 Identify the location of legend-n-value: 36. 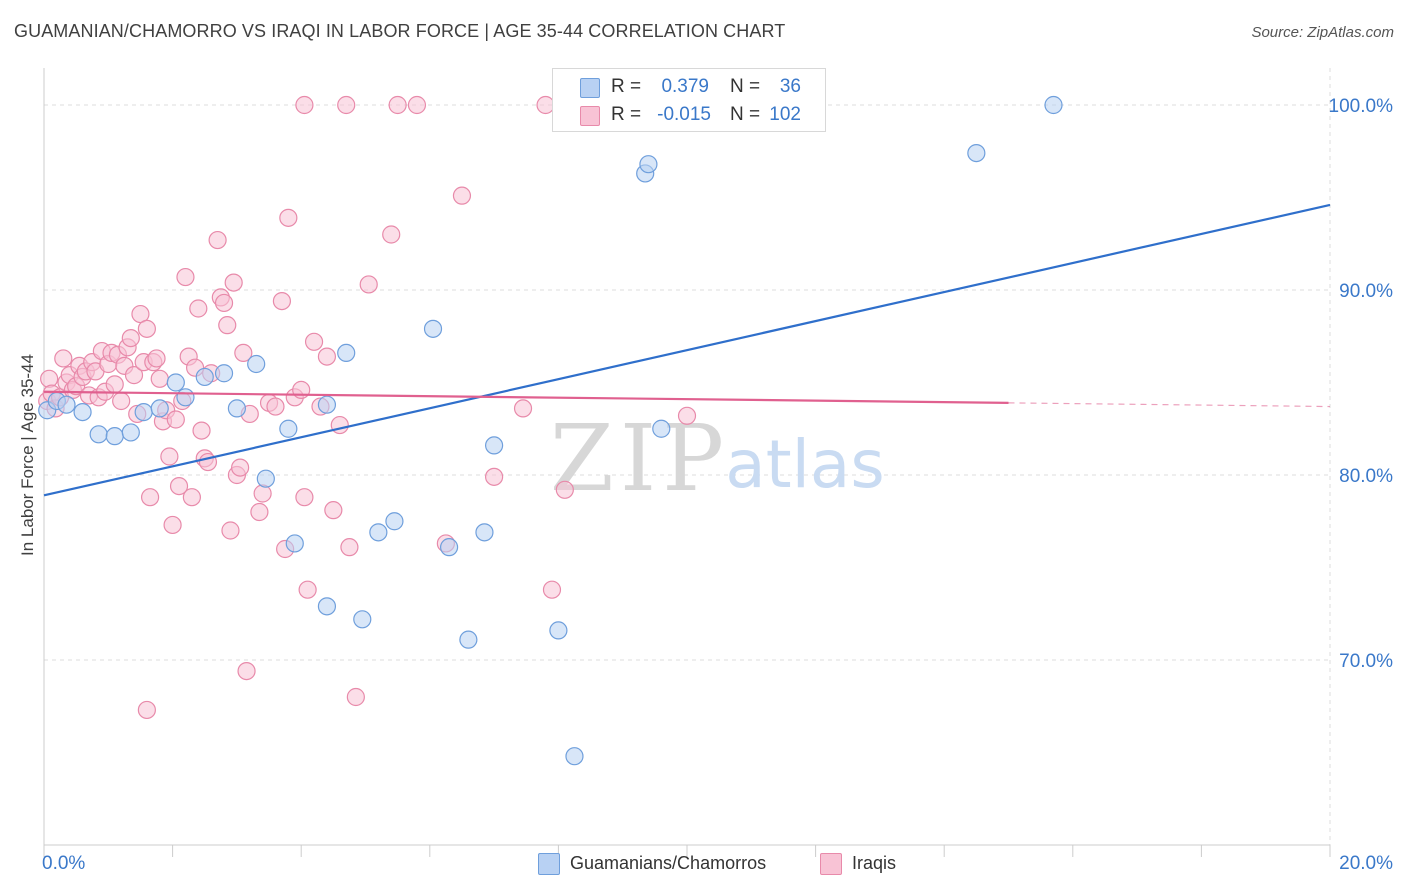
(790, 86).